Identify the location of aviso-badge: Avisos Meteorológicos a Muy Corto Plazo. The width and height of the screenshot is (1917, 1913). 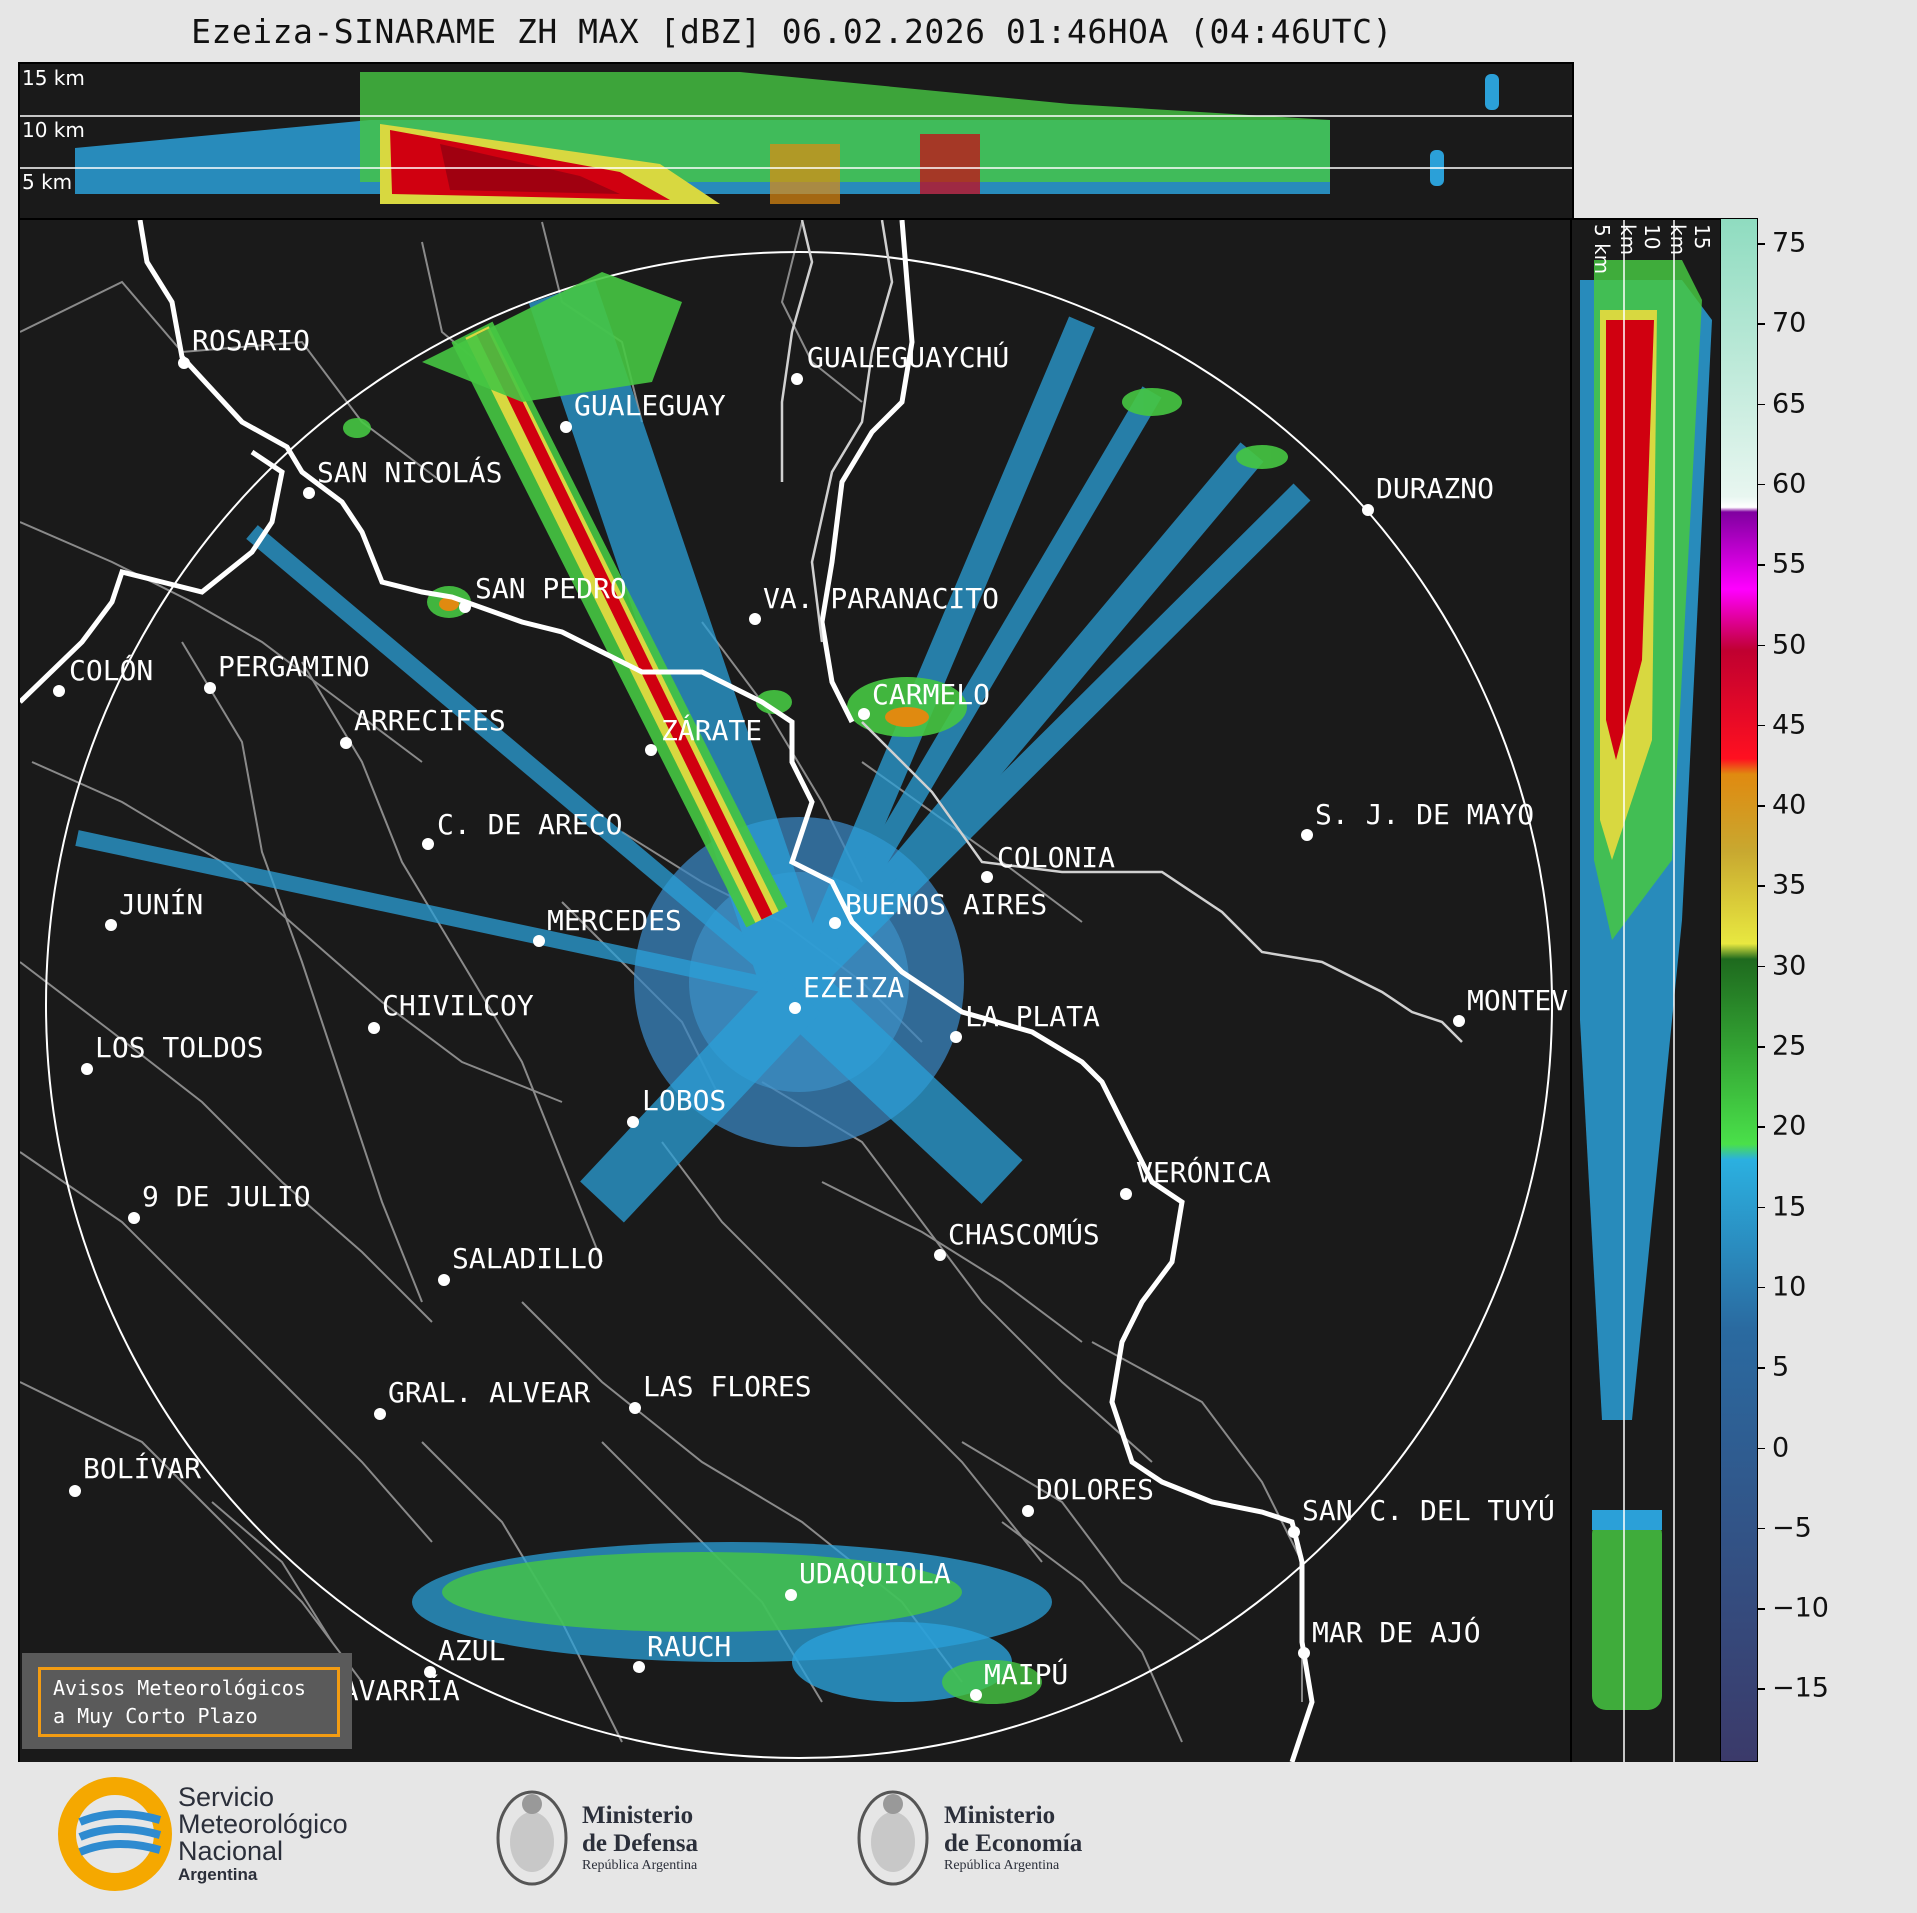
(189, 1702).